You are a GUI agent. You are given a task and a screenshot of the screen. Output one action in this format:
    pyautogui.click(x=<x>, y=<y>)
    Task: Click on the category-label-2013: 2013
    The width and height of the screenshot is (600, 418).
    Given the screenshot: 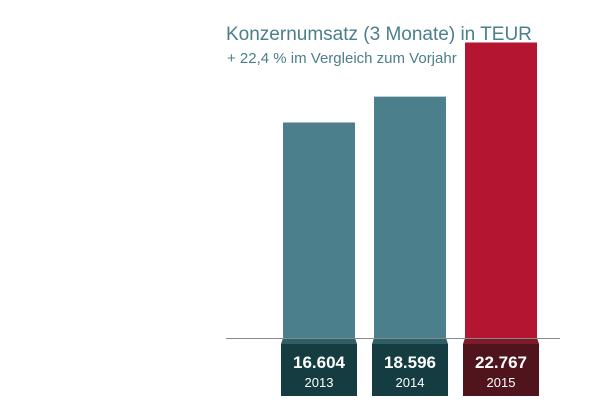 What is the action you would take?
    pyautogui.click(x=319, y=382)
    